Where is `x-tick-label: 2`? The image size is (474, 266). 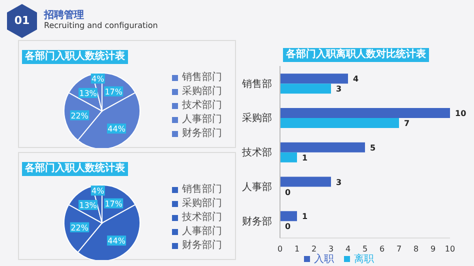
x-tick-label: 2 is located at coordinates (314, 249).